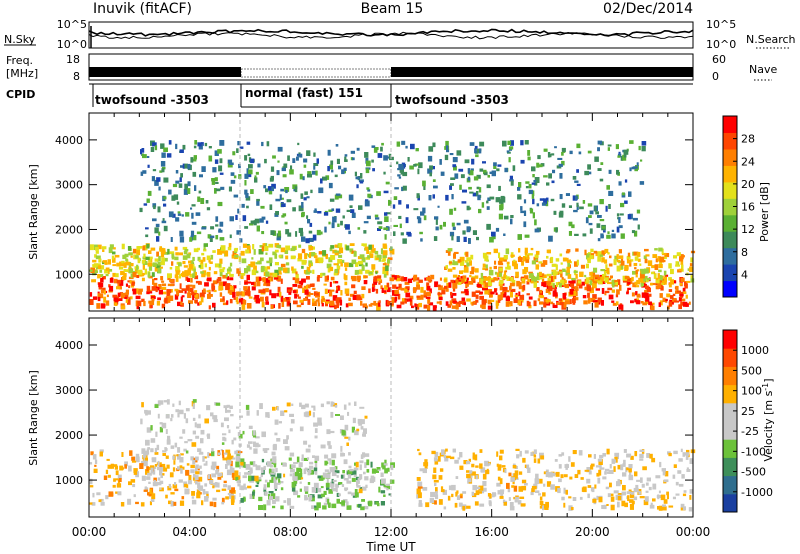 The height and width of the screenshot is (554, 800). I want to click on colorbar-tick-label: 12, so click(748, 229).